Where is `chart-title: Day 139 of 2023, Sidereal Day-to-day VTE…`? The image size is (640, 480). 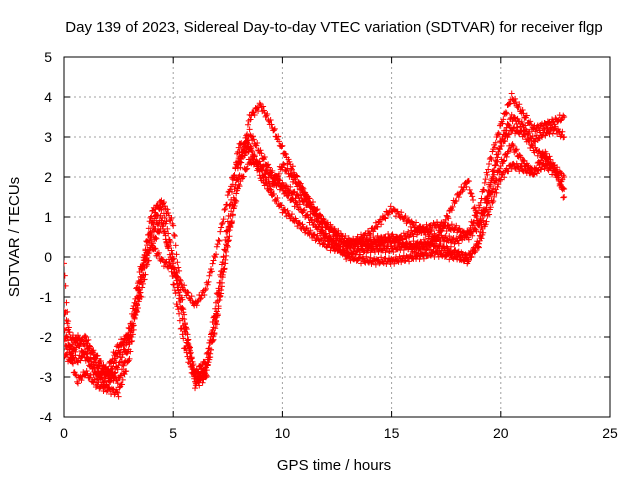 chart-title: Day 139 of 2023, Sidereal Day-to-day VTE… is located at coordinates (333, 27).